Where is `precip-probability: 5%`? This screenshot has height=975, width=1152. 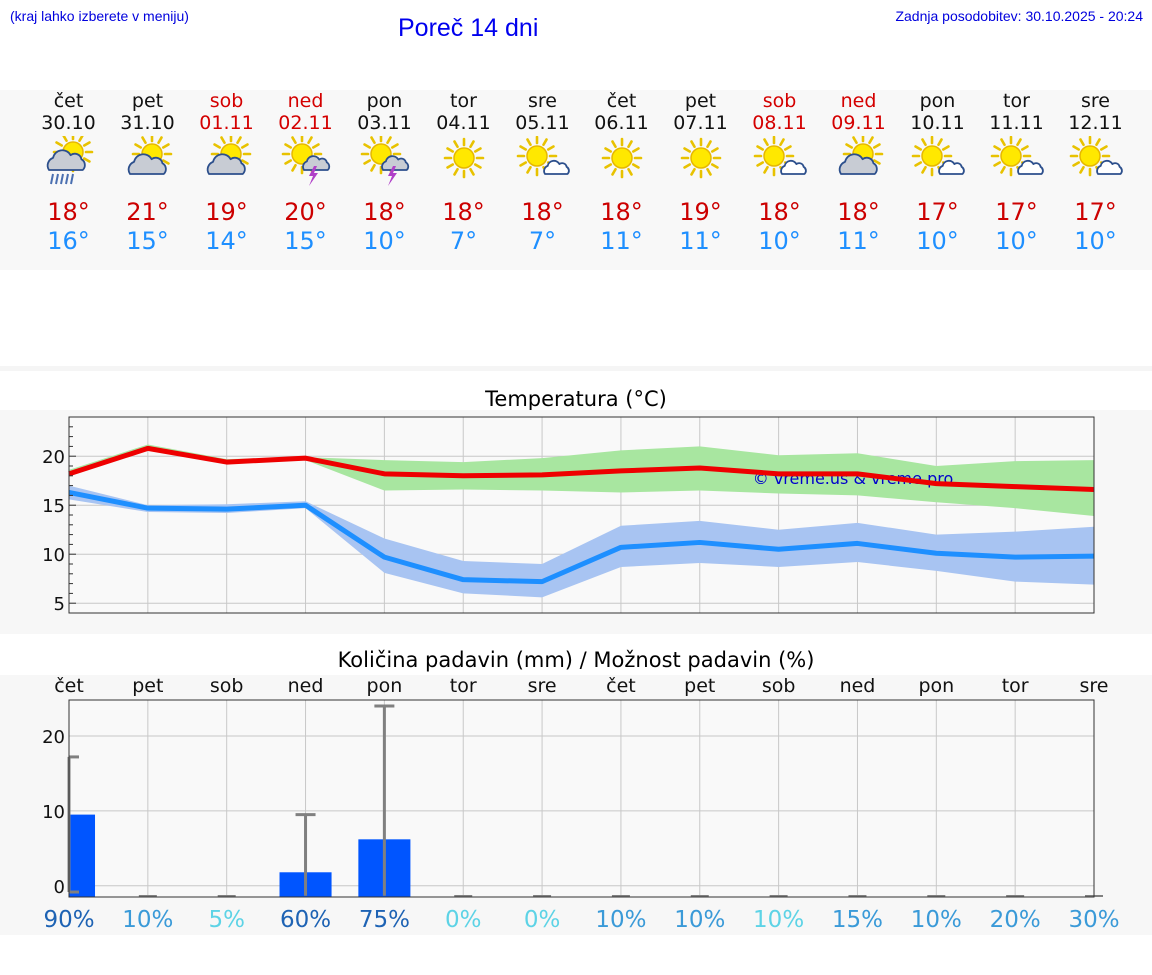
precip-probability: 5% is located at coordinates (226, 920).